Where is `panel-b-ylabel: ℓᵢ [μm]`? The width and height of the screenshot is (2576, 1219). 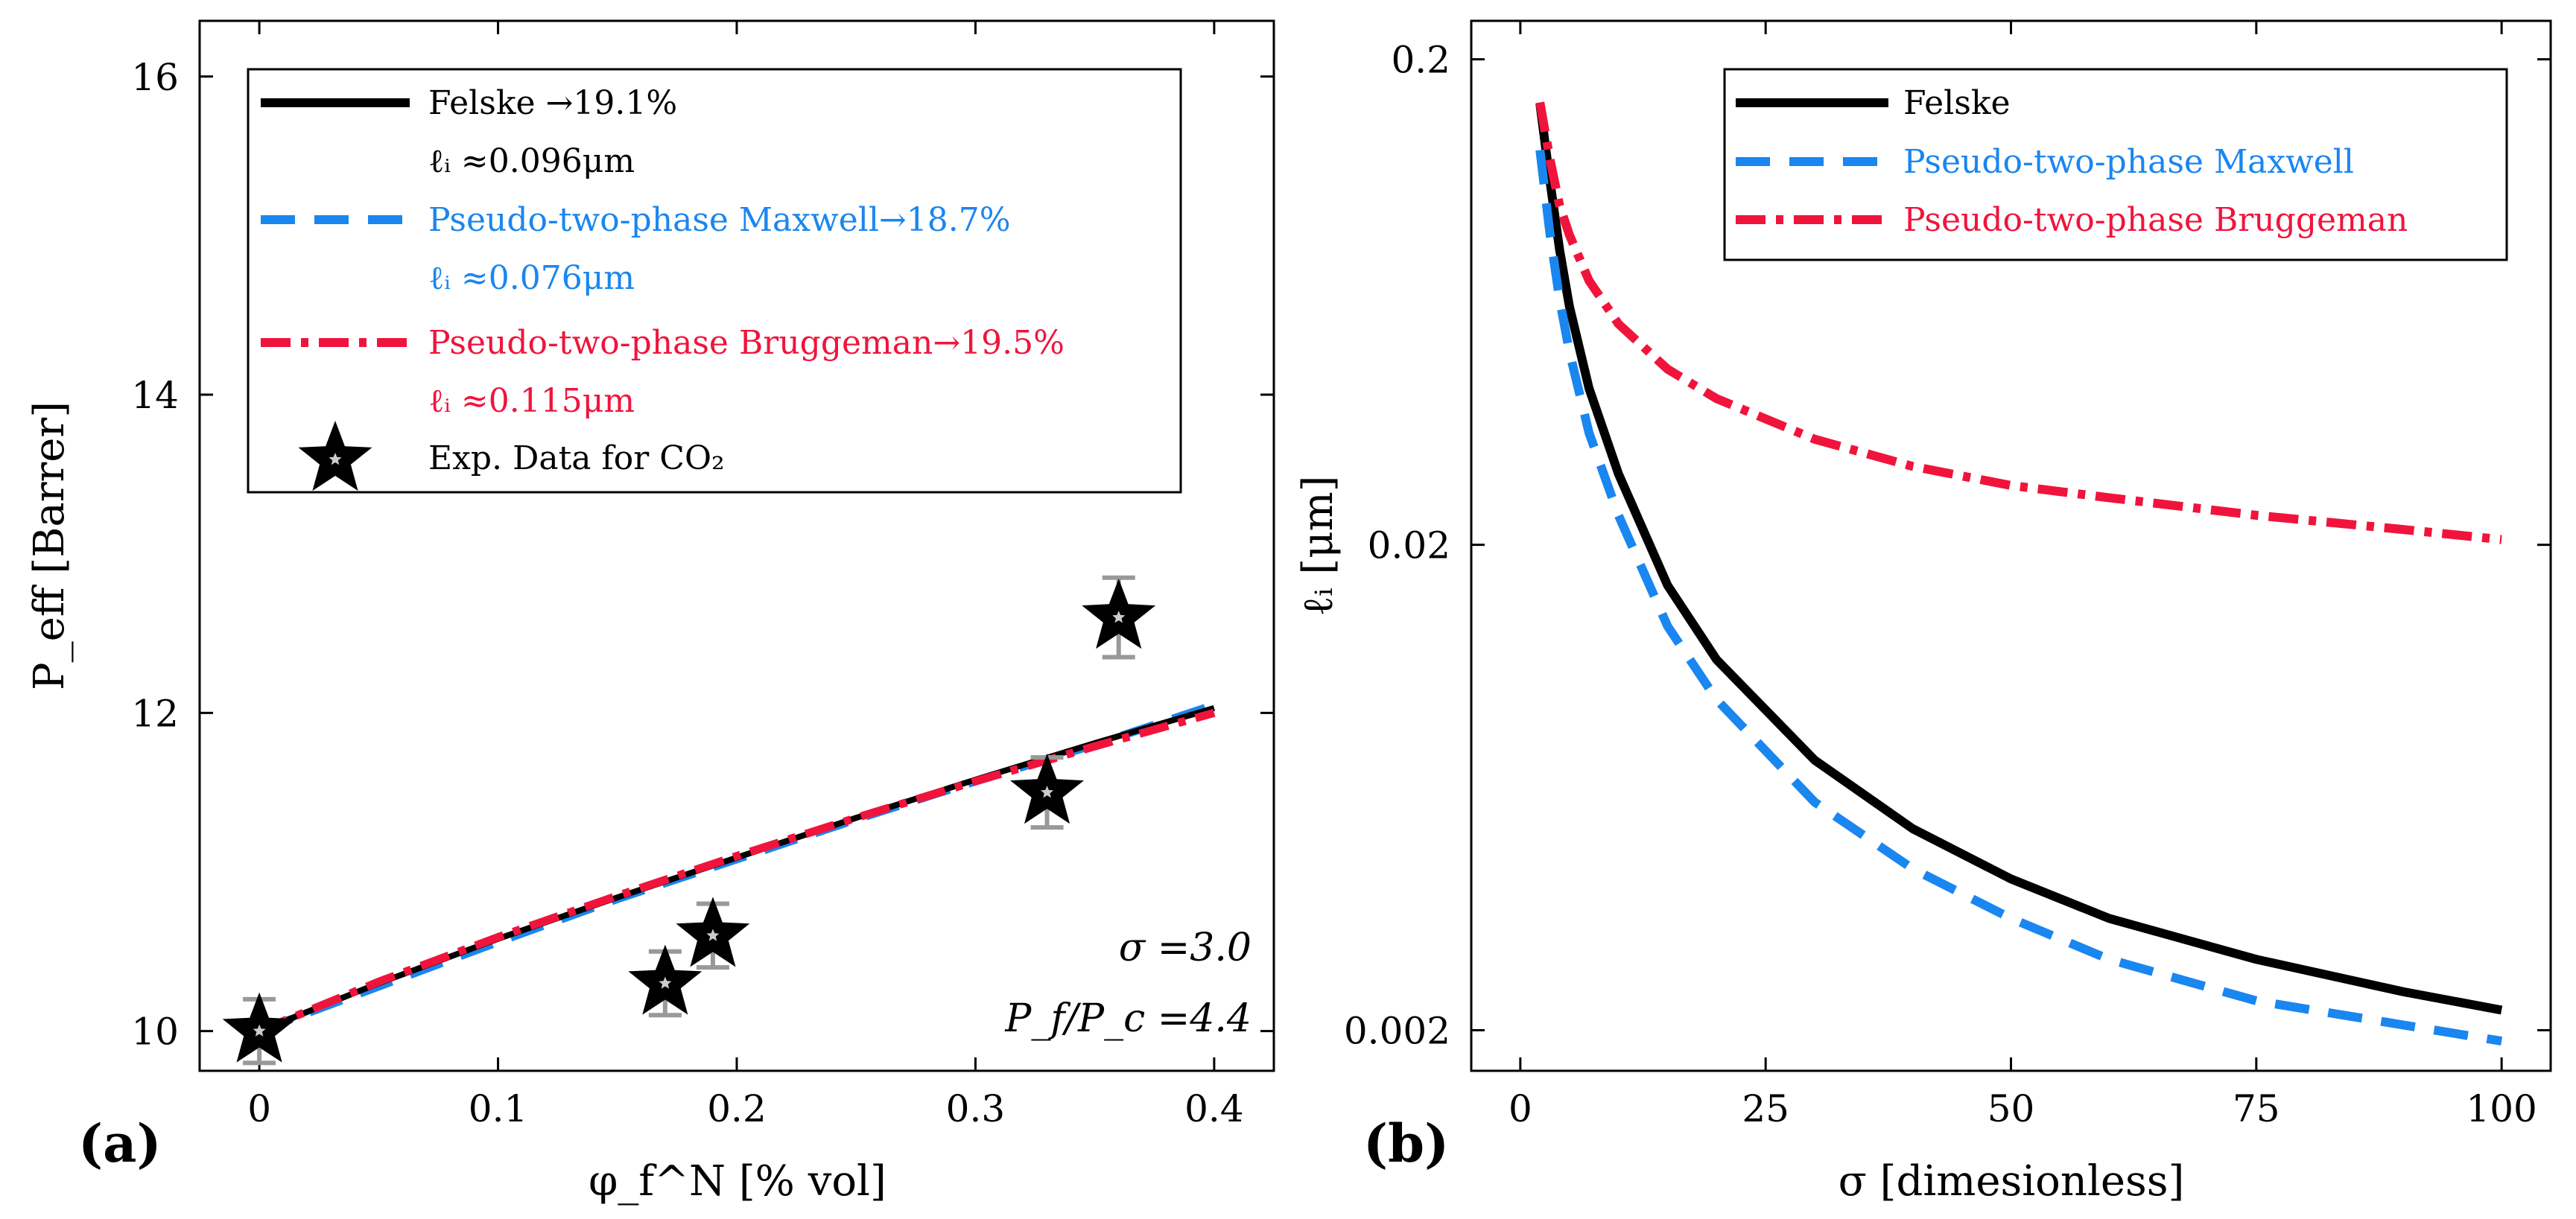
panel-b-ylabel: ℓᵢ [μm] is located at coordinates (1318, 545).